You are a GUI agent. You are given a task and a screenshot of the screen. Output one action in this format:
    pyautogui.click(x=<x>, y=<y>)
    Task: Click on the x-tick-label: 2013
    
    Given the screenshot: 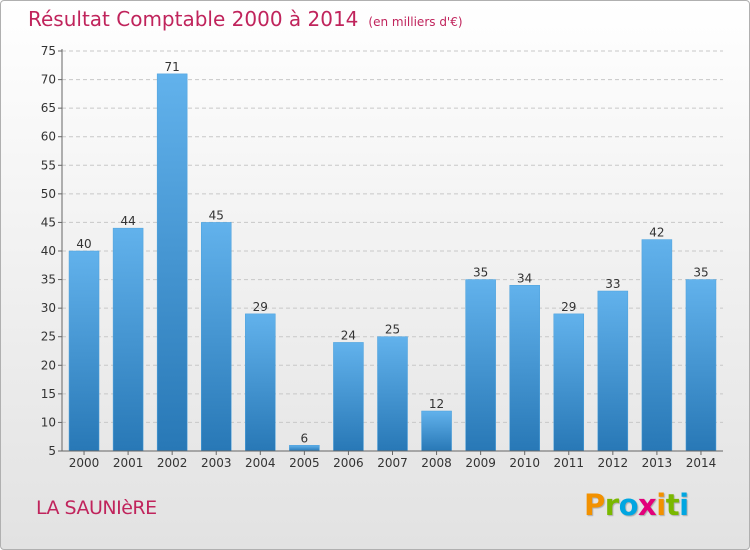 What is the action you would take?
    pyautogui.click(x=657, y=463)
    